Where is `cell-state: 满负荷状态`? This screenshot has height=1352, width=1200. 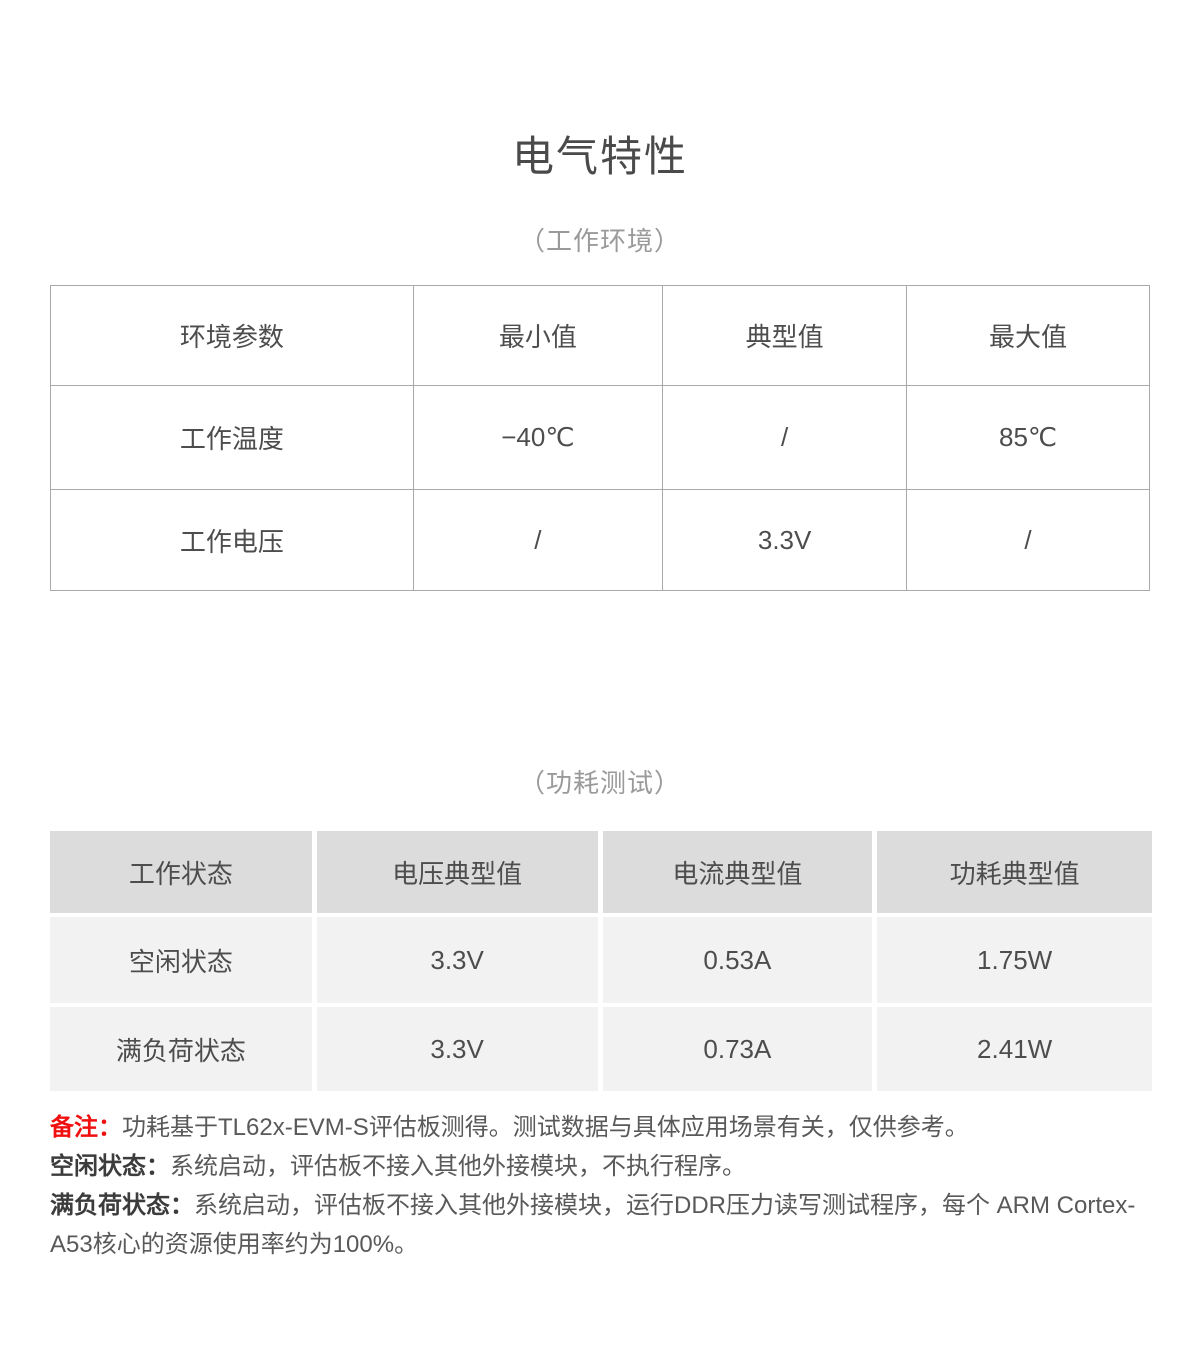 cell-state: 满负荷状态 is located at coordinates (181, 1049).